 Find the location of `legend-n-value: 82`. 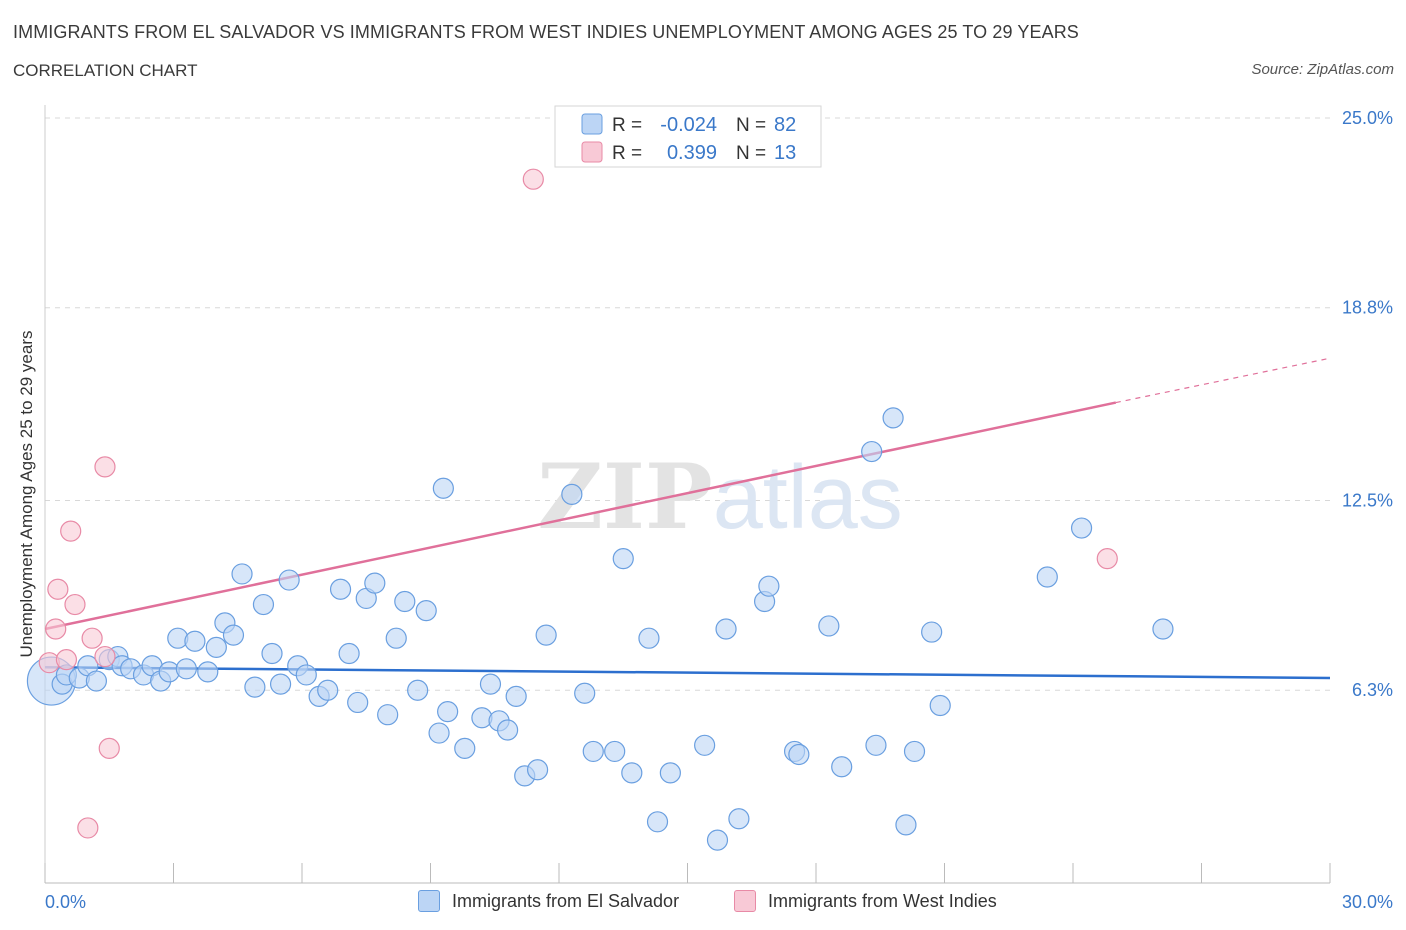

legend-n-value: 82 is located at coordinates (785, 125).